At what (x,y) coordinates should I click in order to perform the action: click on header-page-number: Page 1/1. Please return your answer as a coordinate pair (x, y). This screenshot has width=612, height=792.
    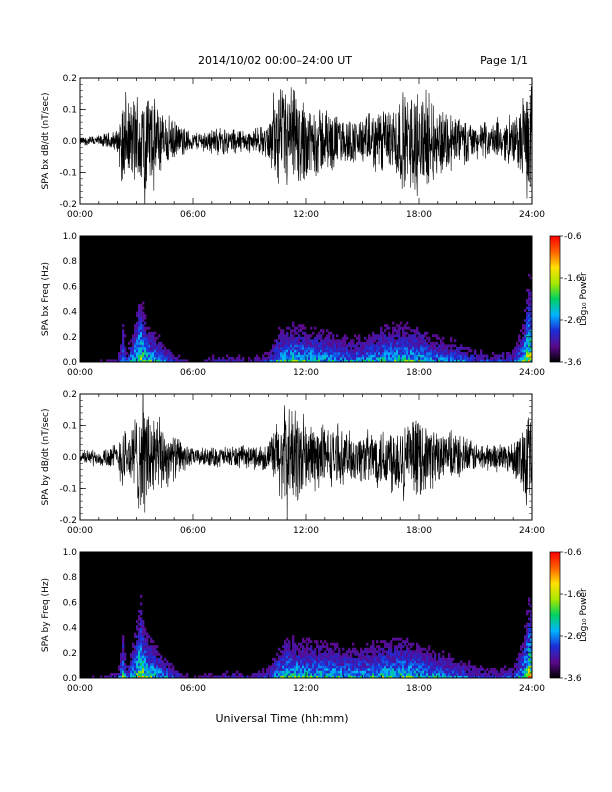
    Looking at the image, I should click on (504, 60).